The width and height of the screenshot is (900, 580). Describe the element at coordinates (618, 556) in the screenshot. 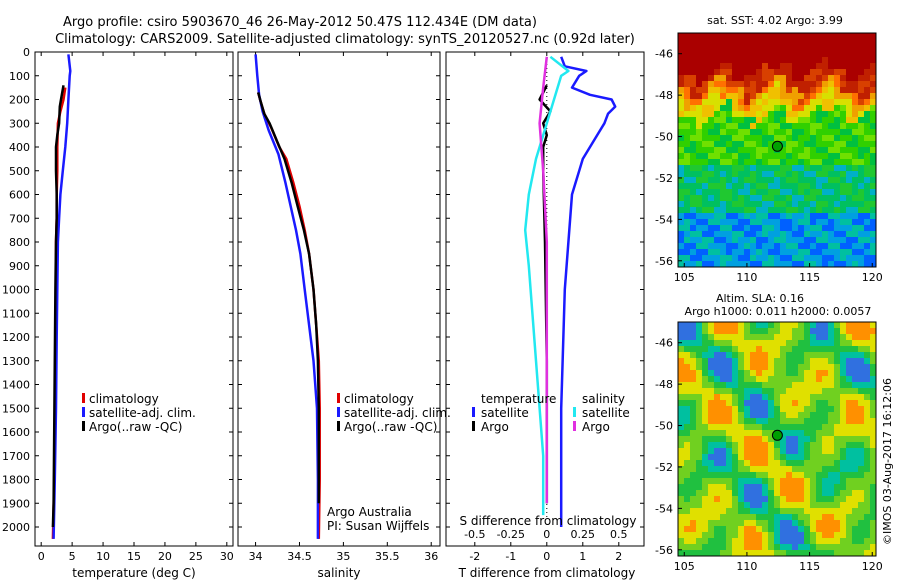

I see `x-tick-label: 2` at that location.